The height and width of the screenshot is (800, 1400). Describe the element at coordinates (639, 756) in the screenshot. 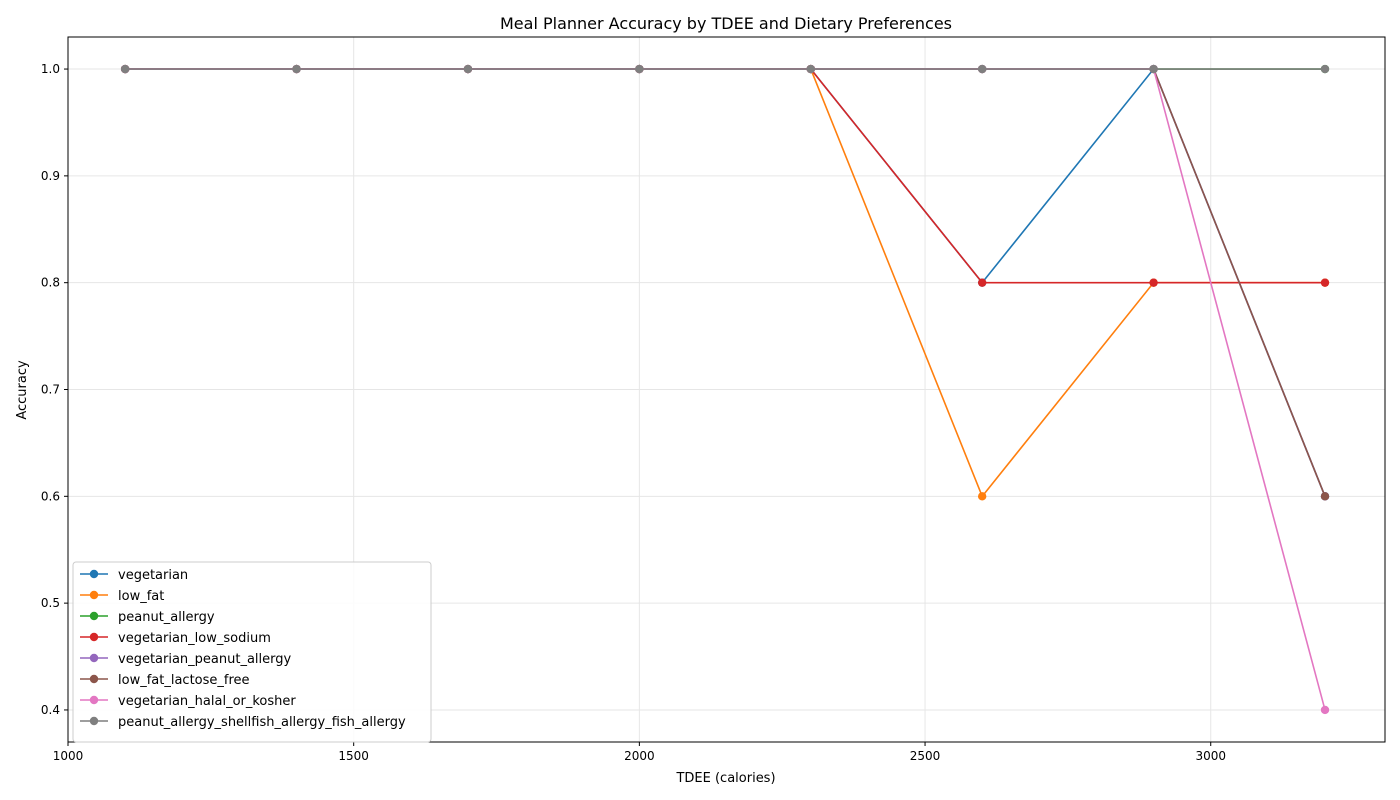

I see `x-tick-label: 2000` at that location.